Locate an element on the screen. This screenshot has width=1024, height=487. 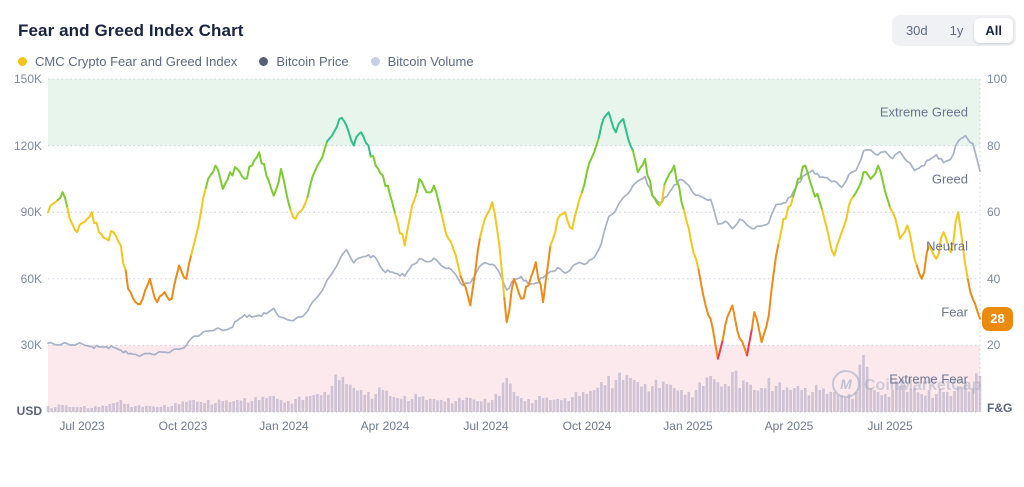
legend-label: Bitcoin Price is located at coordinates (312, 61).